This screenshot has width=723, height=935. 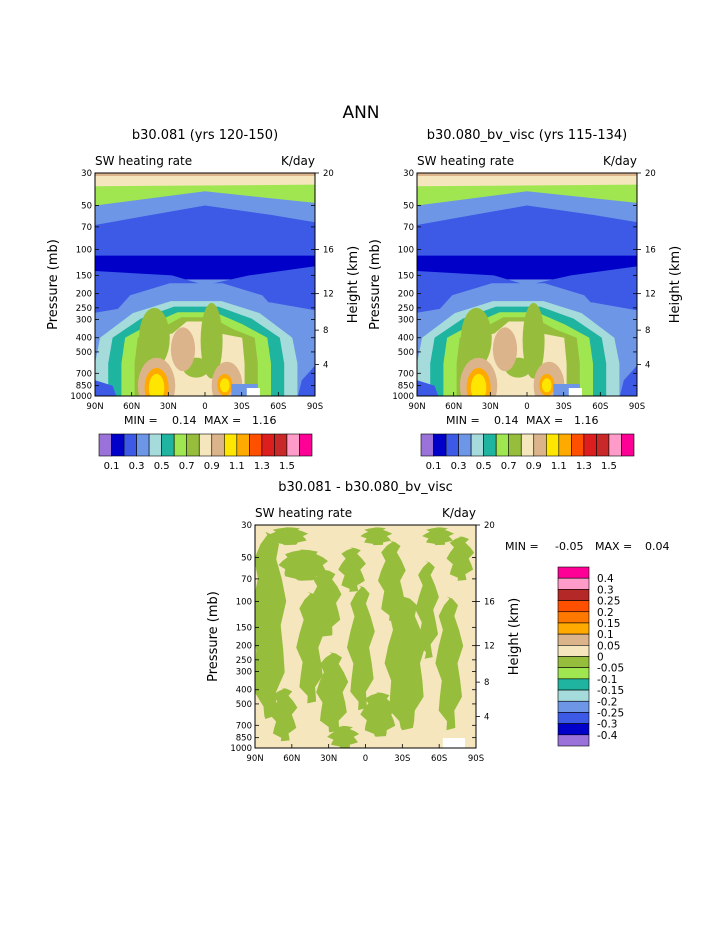 I want to click on y-tick-label: 400, so click(x=84, y=339).